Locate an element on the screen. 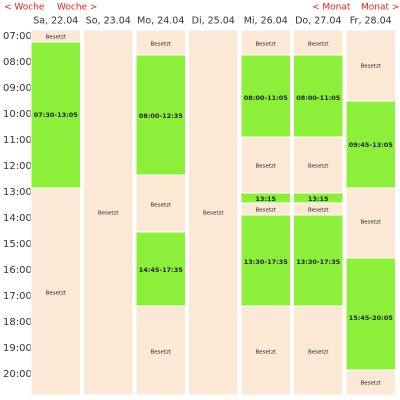 This screenshot has height=400, width=400. free-slot-label: 14:45-17:35 is located at coordinates (161, 270).